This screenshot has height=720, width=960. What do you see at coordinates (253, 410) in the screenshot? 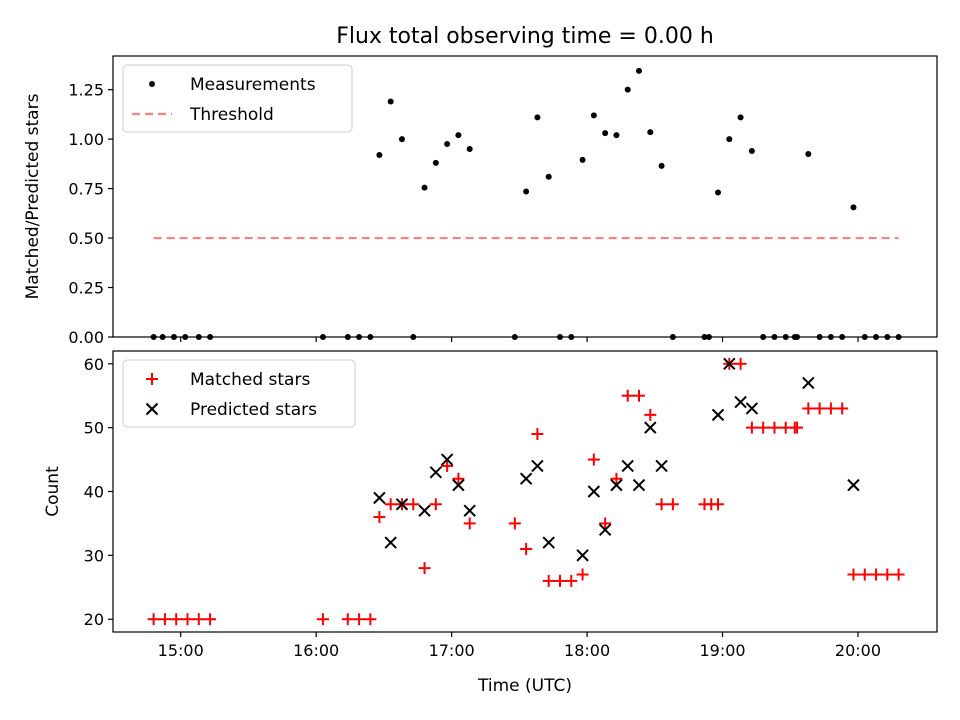
I see `legend-label: Predicted stars` at bounding box center [253, 410].